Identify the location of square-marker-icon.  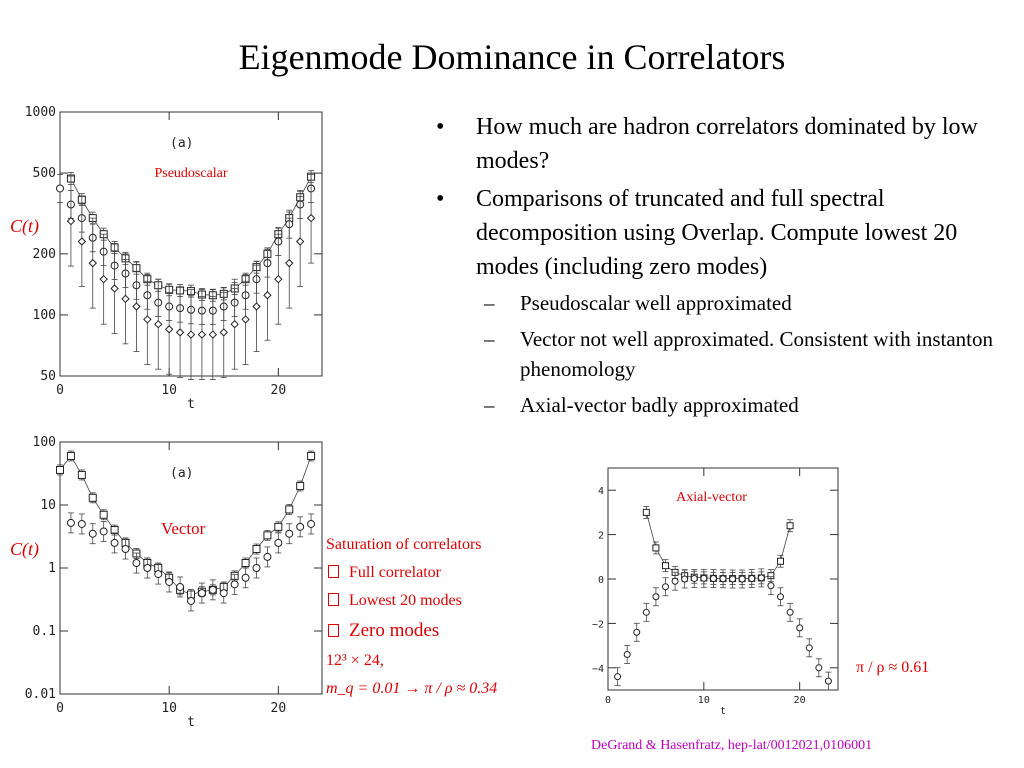
(333, 571).